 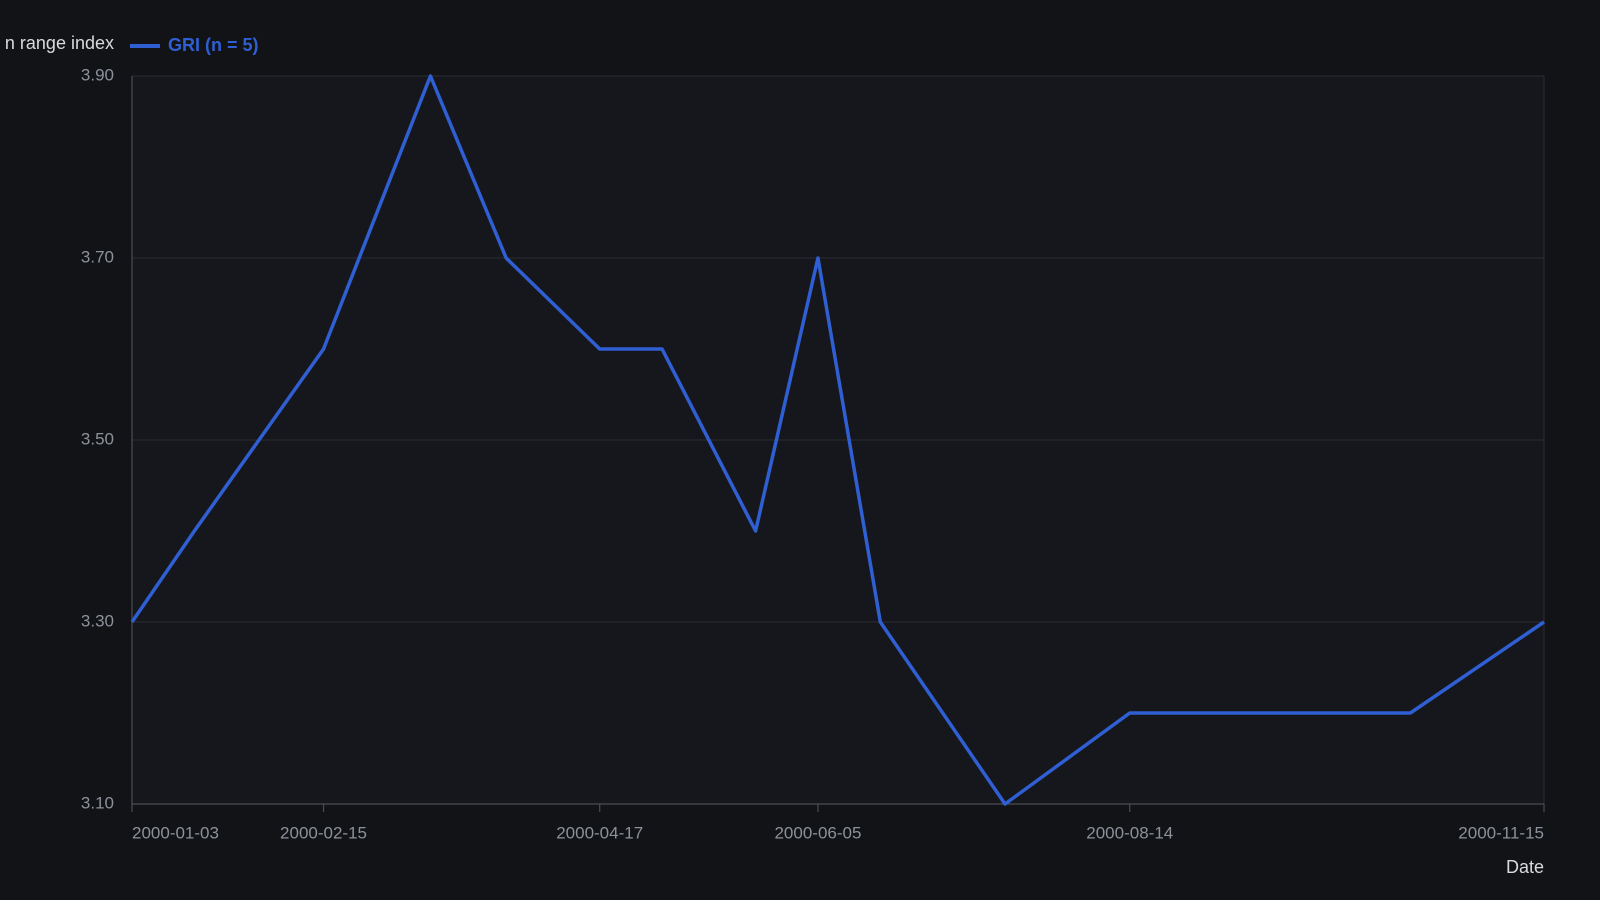 I want to click on x-axis-title: Date, so click(x=1525, y=867).